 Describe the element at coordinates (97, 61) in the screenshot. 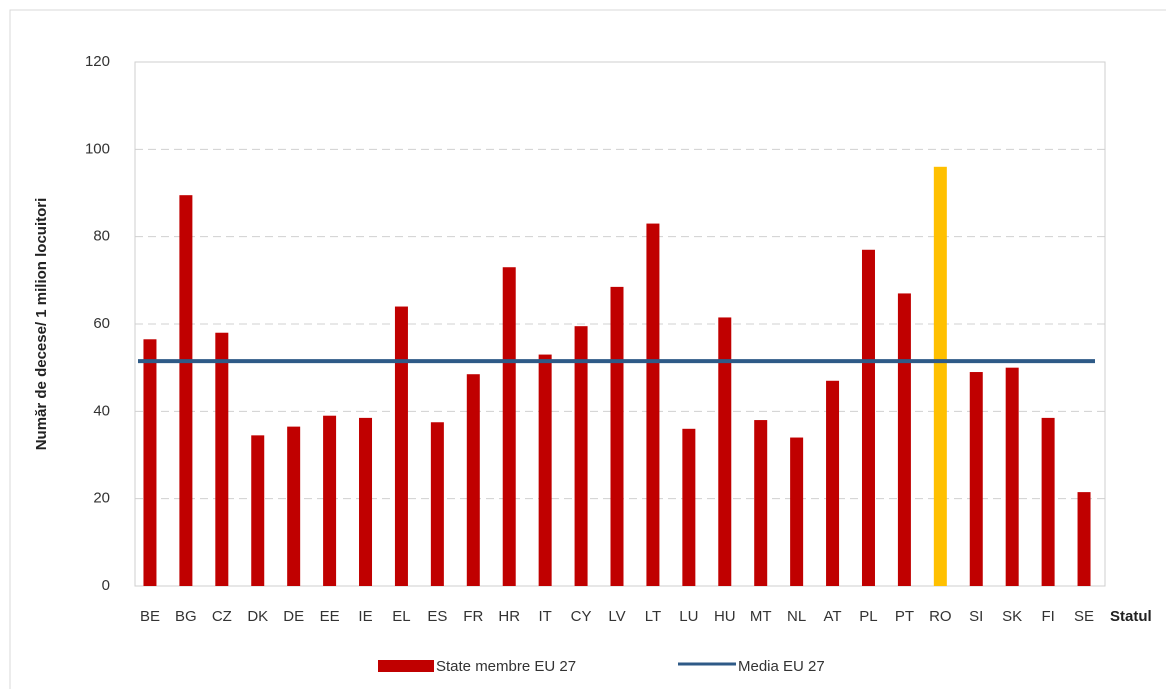

I see `y-tick-label: 120` at that location.